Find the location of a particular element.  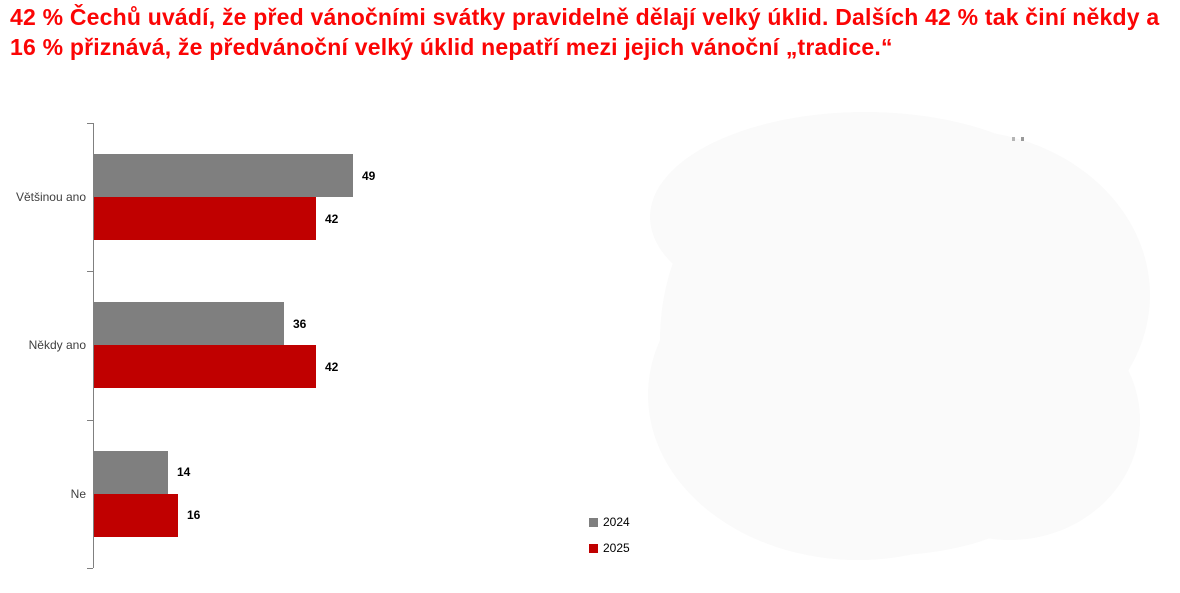

bar-line: 16 is located at coordinates (147, 515).